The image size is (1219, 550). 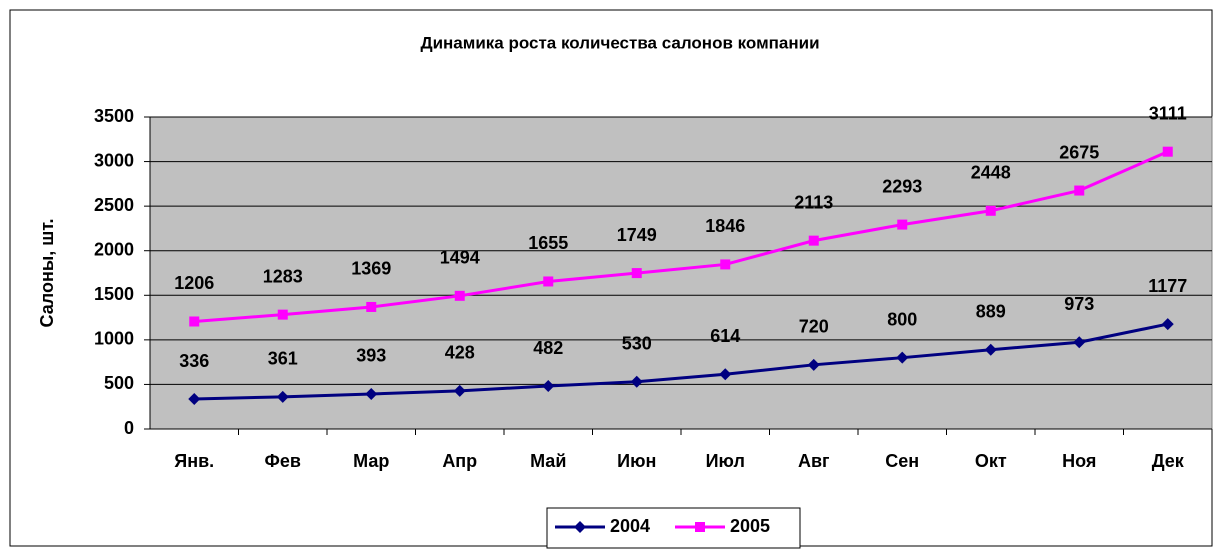 What do you see at coordinates (371, 356) in the screenshot?
I see `data-label: 393` at bounding box center [371, 356].